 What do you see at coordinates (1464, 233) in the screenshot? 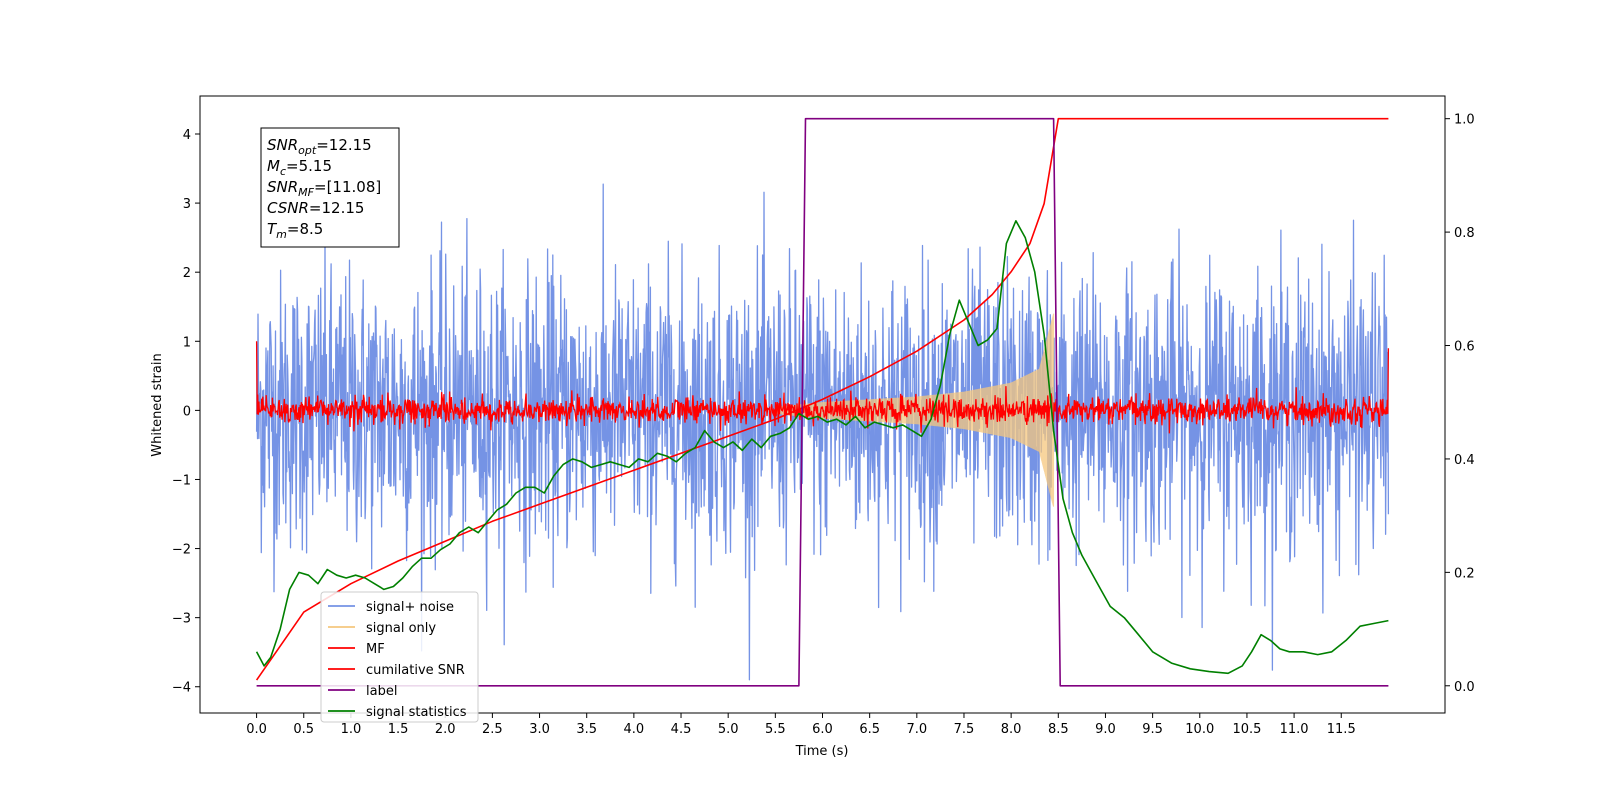
I see `y2-tick-label: 0.8` at bounding box center [1464, 233].